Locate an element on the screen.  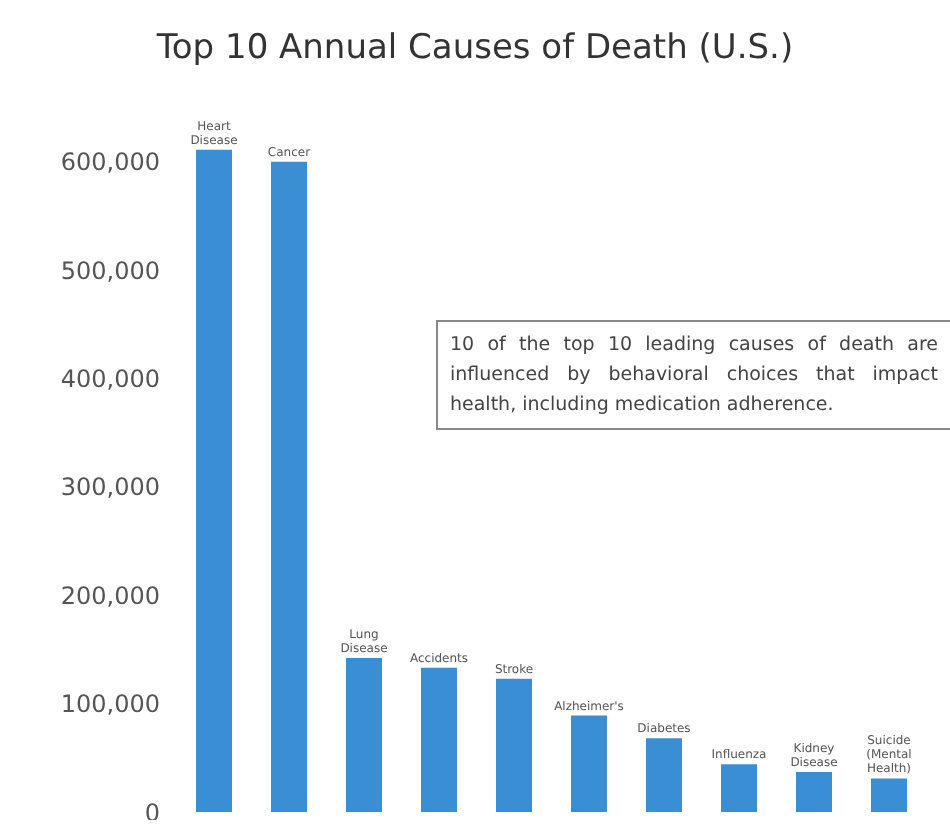
annotation: 10 of the top 10 leading causes of death are influenced by behavioral choices that impact health, including medication adherence. is located at coordinates (693, 375).